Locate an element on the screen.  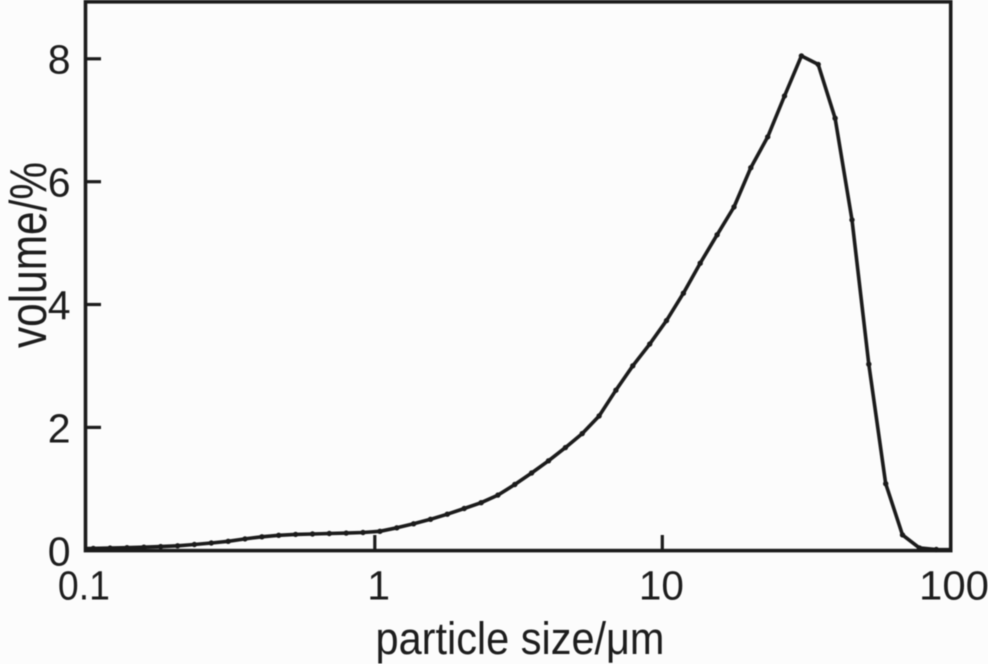
svg-text: 100 is located at coordinates (953, 586).